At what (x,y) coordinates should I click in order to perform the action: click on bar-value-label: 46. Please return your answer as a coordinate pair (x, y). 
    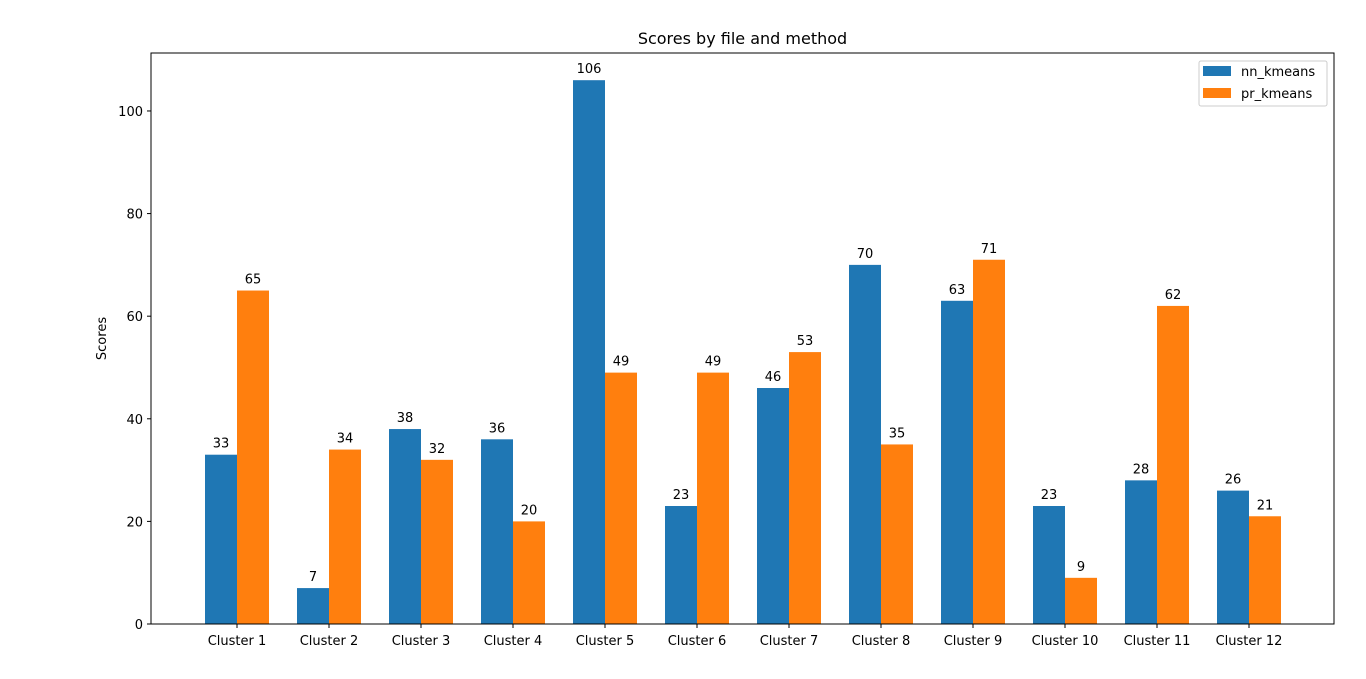
    Looking at the image, I should click on (773, 377).